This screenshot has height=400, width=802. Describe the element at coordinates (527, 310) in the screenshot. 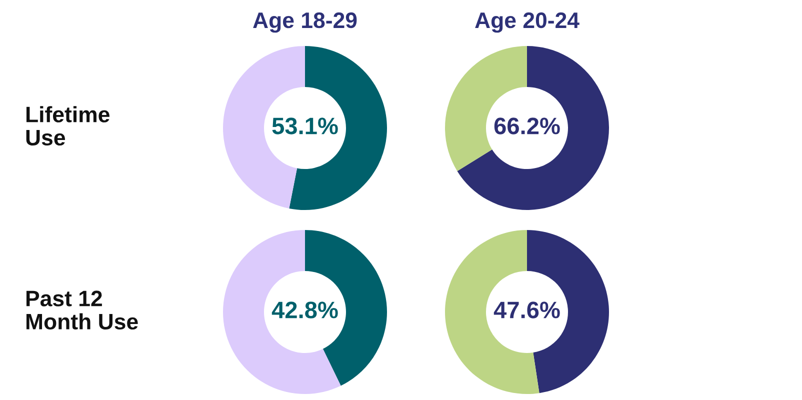

I see `data-label: 47.6%` at that location.